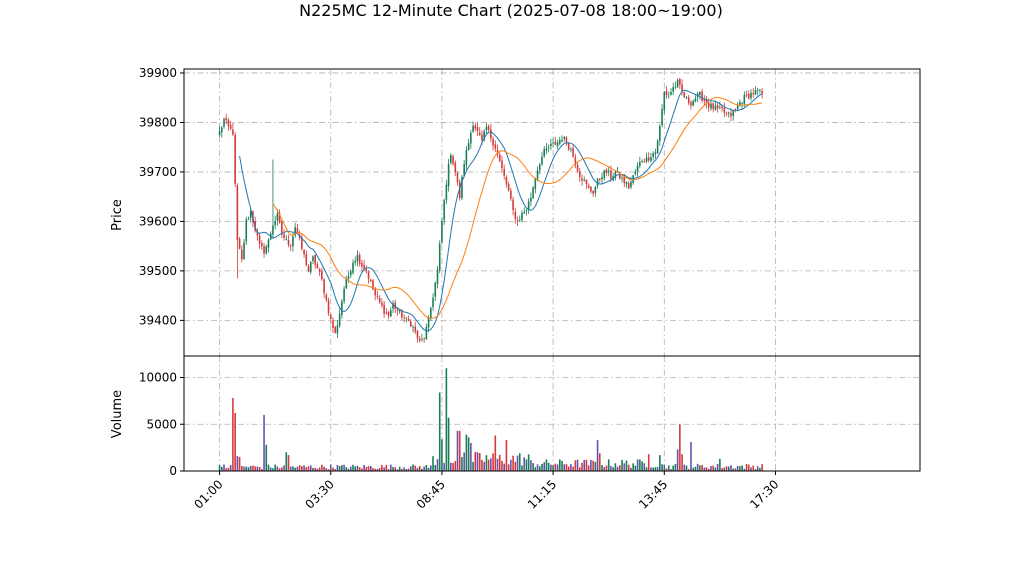 This screenshot has width=1022, height=575. Describe the element at coordinates (158, 172) in the screenshot. I see `price-tick-label: 39700` at that location.